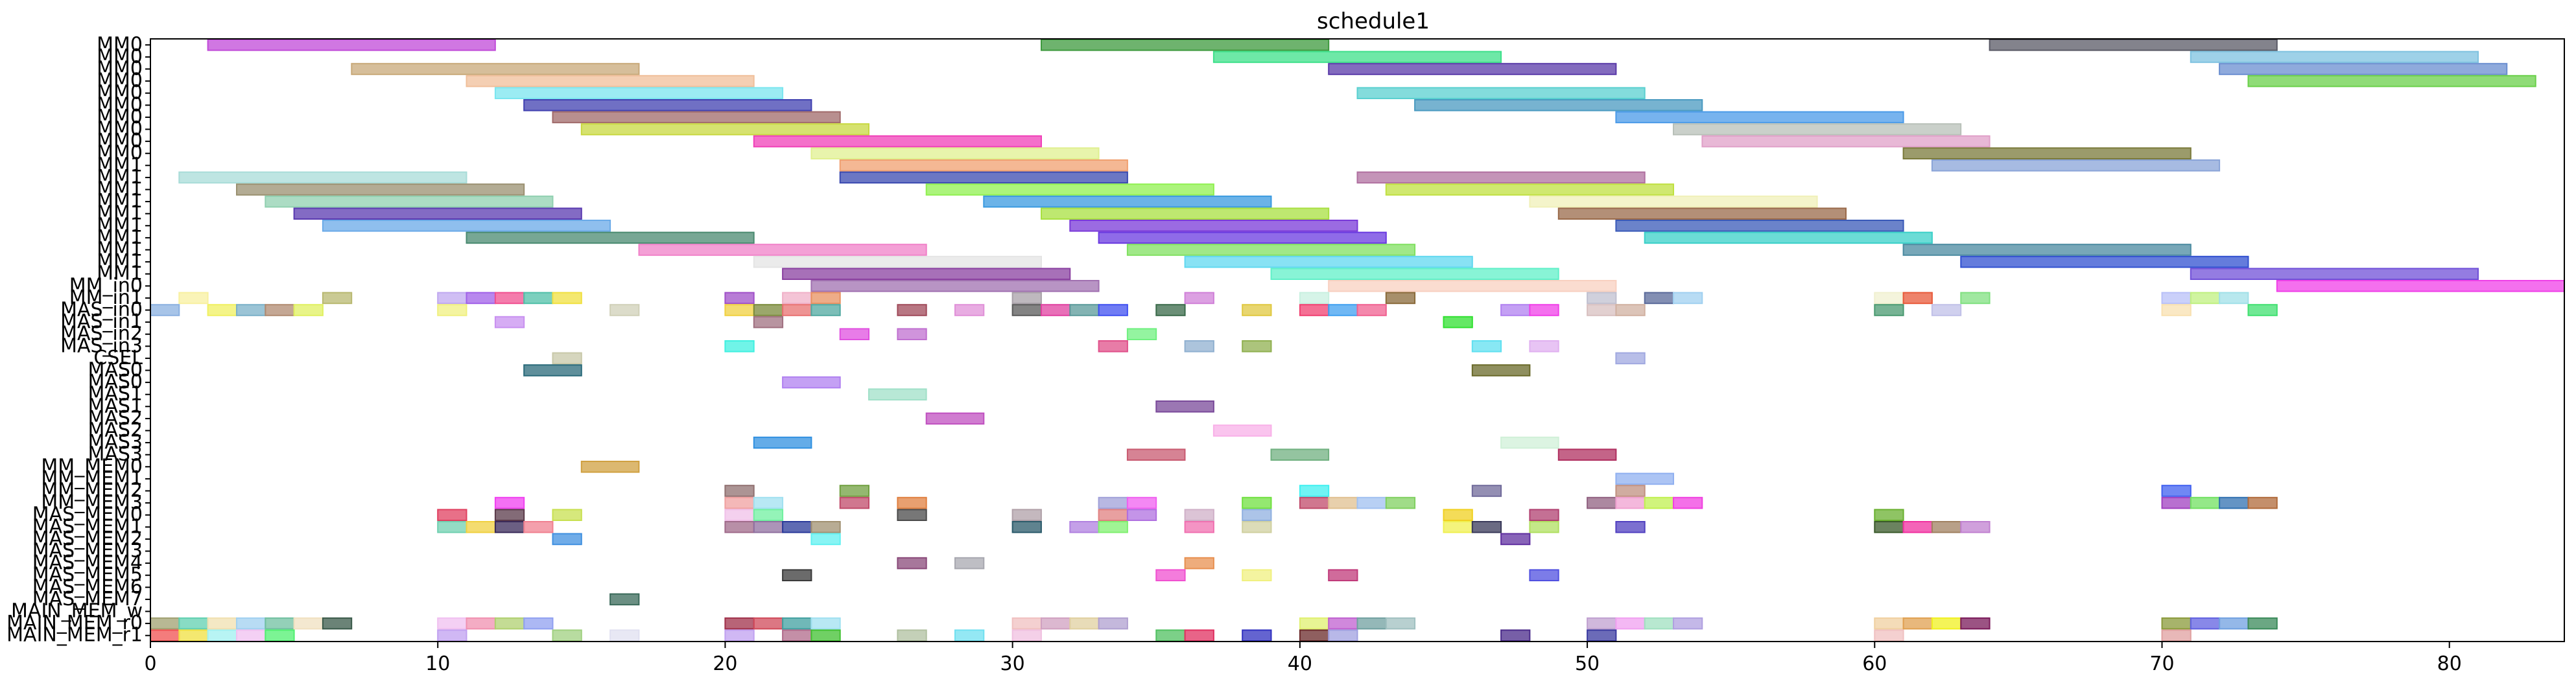  I want to click on y-tick-label: MAS1, so click(115, 406).